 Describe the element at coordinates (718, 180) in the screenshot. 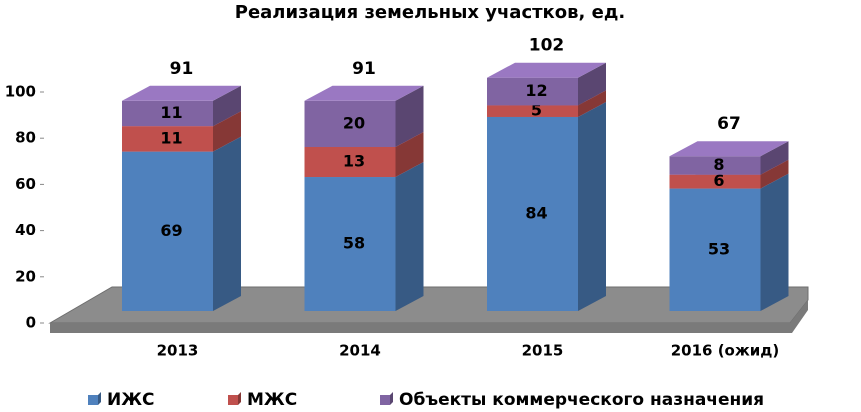

I see `value-label: 6` at that location.